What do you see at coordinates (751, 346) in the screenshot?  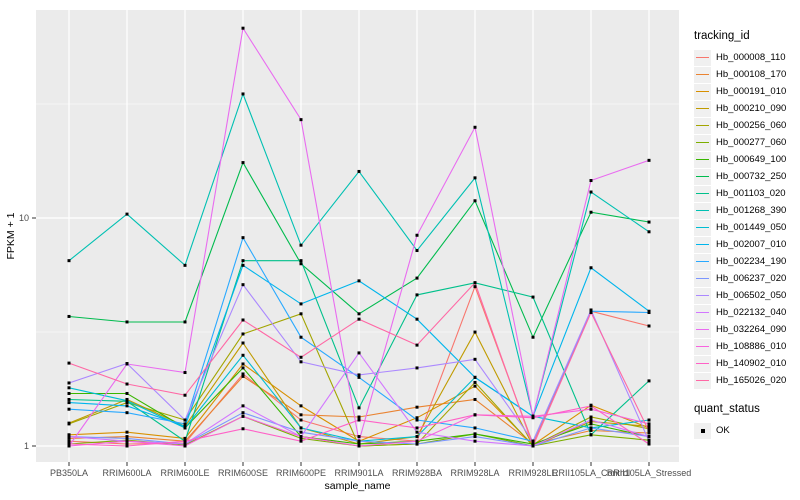 I see `legend-item-label: Hb_108886_010` at bounding box center [751, 346].